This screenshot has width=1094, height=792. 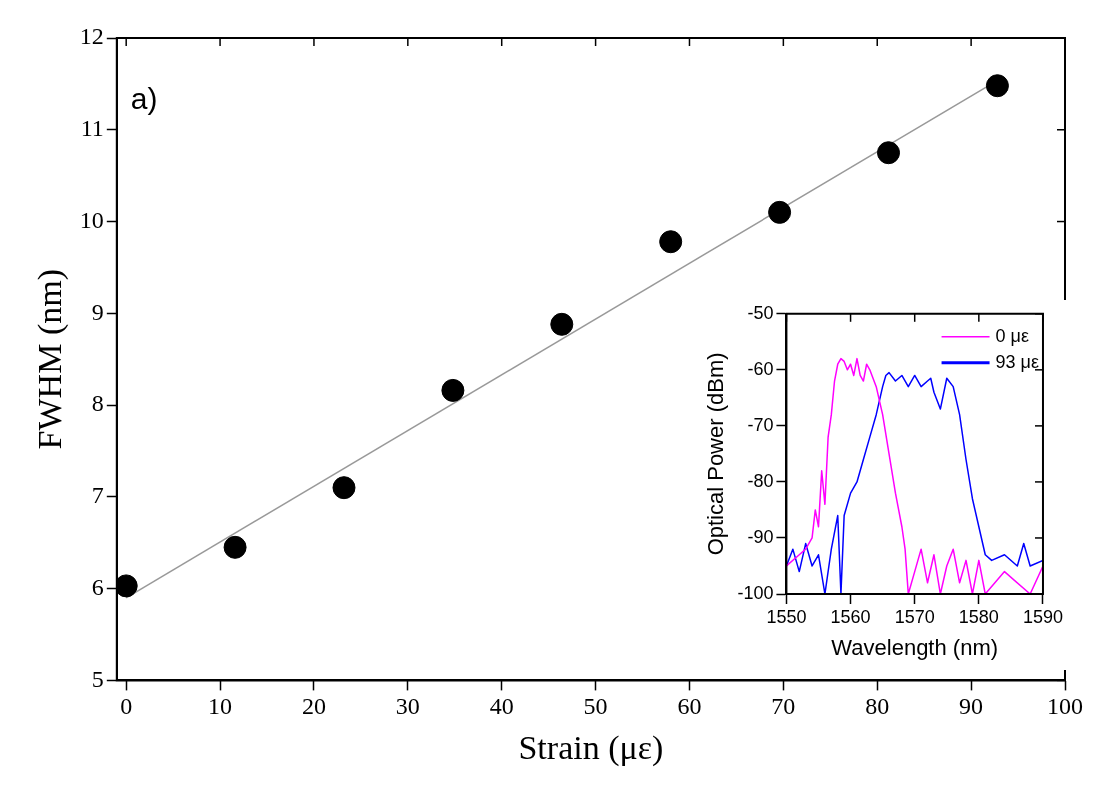 I want to click on x-tick-label: 10, so click(x=220, y=706).